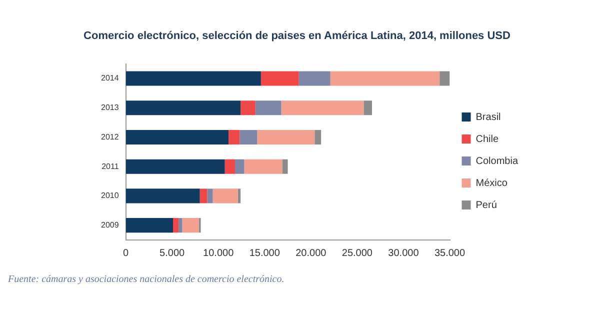  What do you see at coordinates (297, 36) in the screenshot?
I see `chart-title: Comercio electrónico, selección de paises en América Latina, 2014, millones USD` at bounding box center [297, 36].